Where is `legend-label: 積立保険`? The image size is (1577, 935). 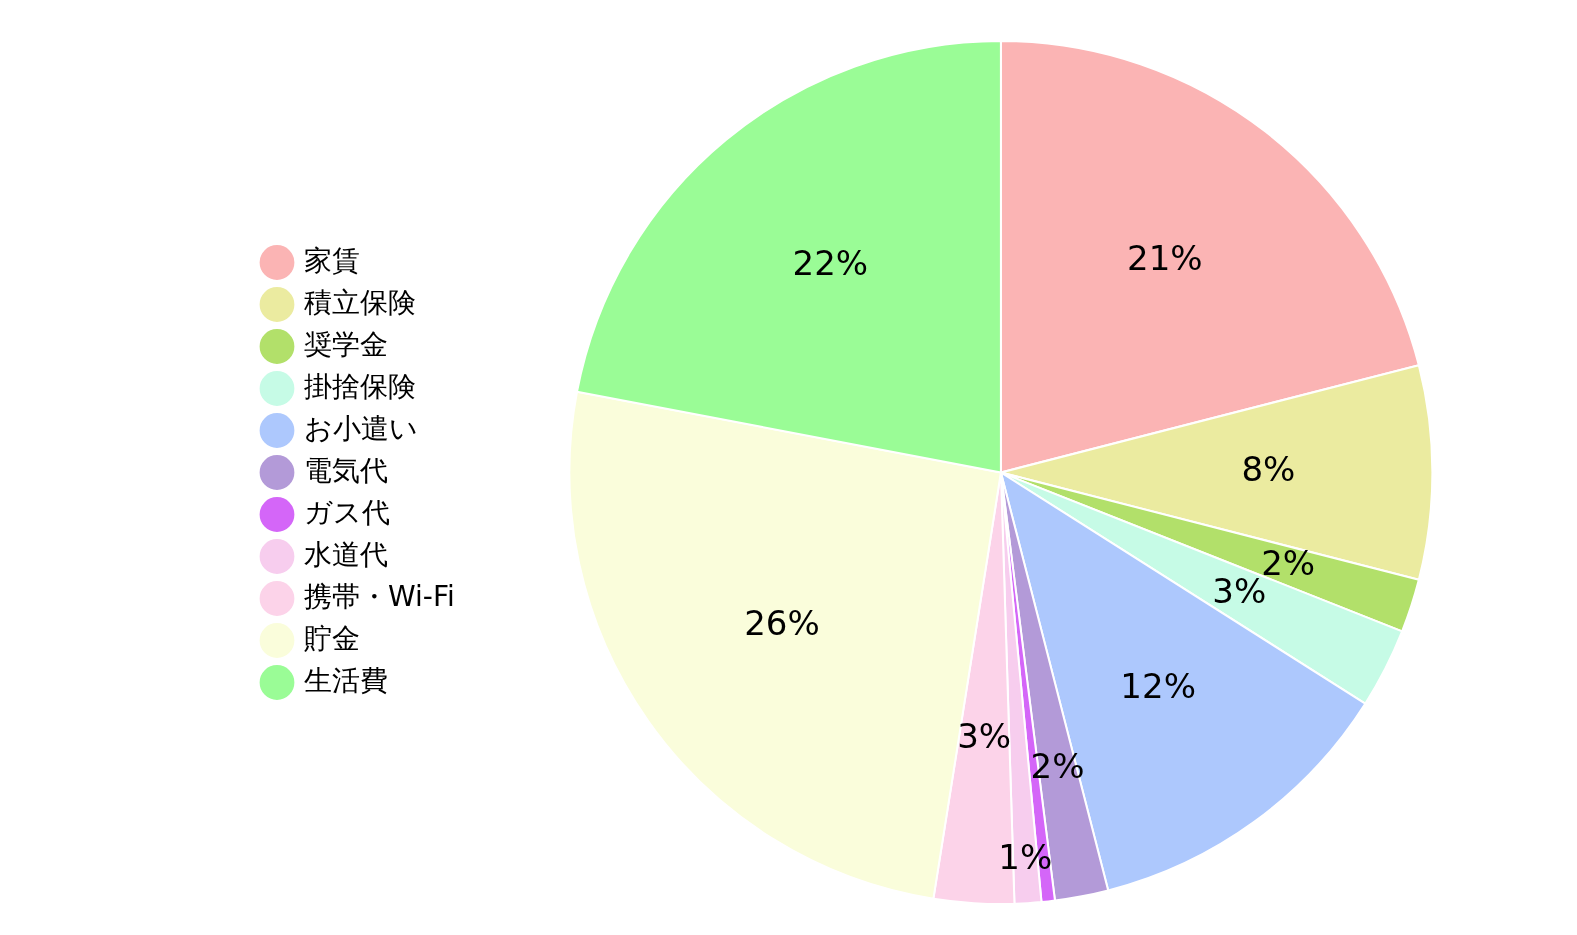
legend-label: 積立保険 is located at coordinates (360, 302).